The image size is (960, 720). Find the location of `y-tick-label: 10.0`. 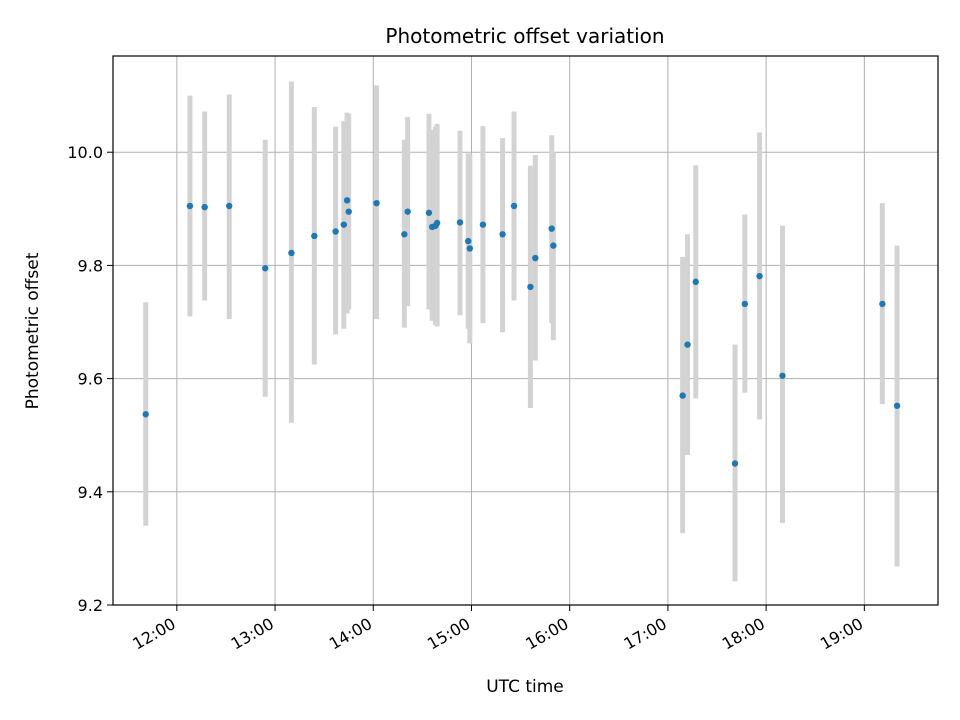

y-tick-label: 10.0 is located at coordinates (85, 152).